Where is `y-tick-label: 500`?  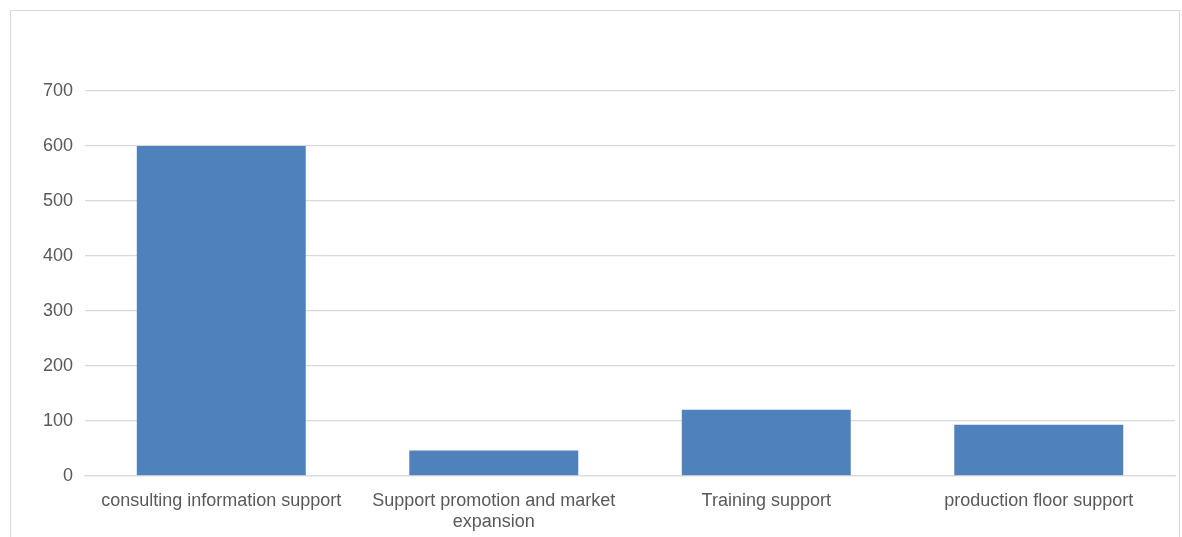 y-tick-label: 500 is located at coordinates (58, 199).